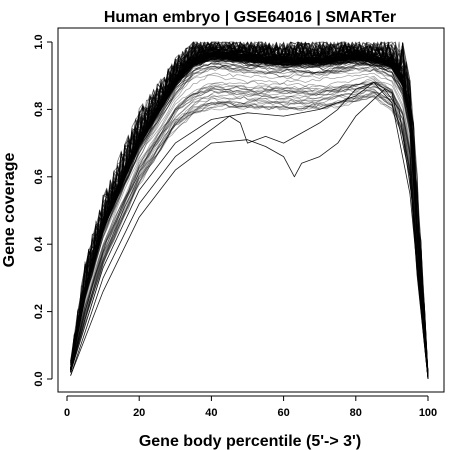  Describe the element at coordinates (67, 413) in the screenshot. I see `x-tick-label: 0` at that location.